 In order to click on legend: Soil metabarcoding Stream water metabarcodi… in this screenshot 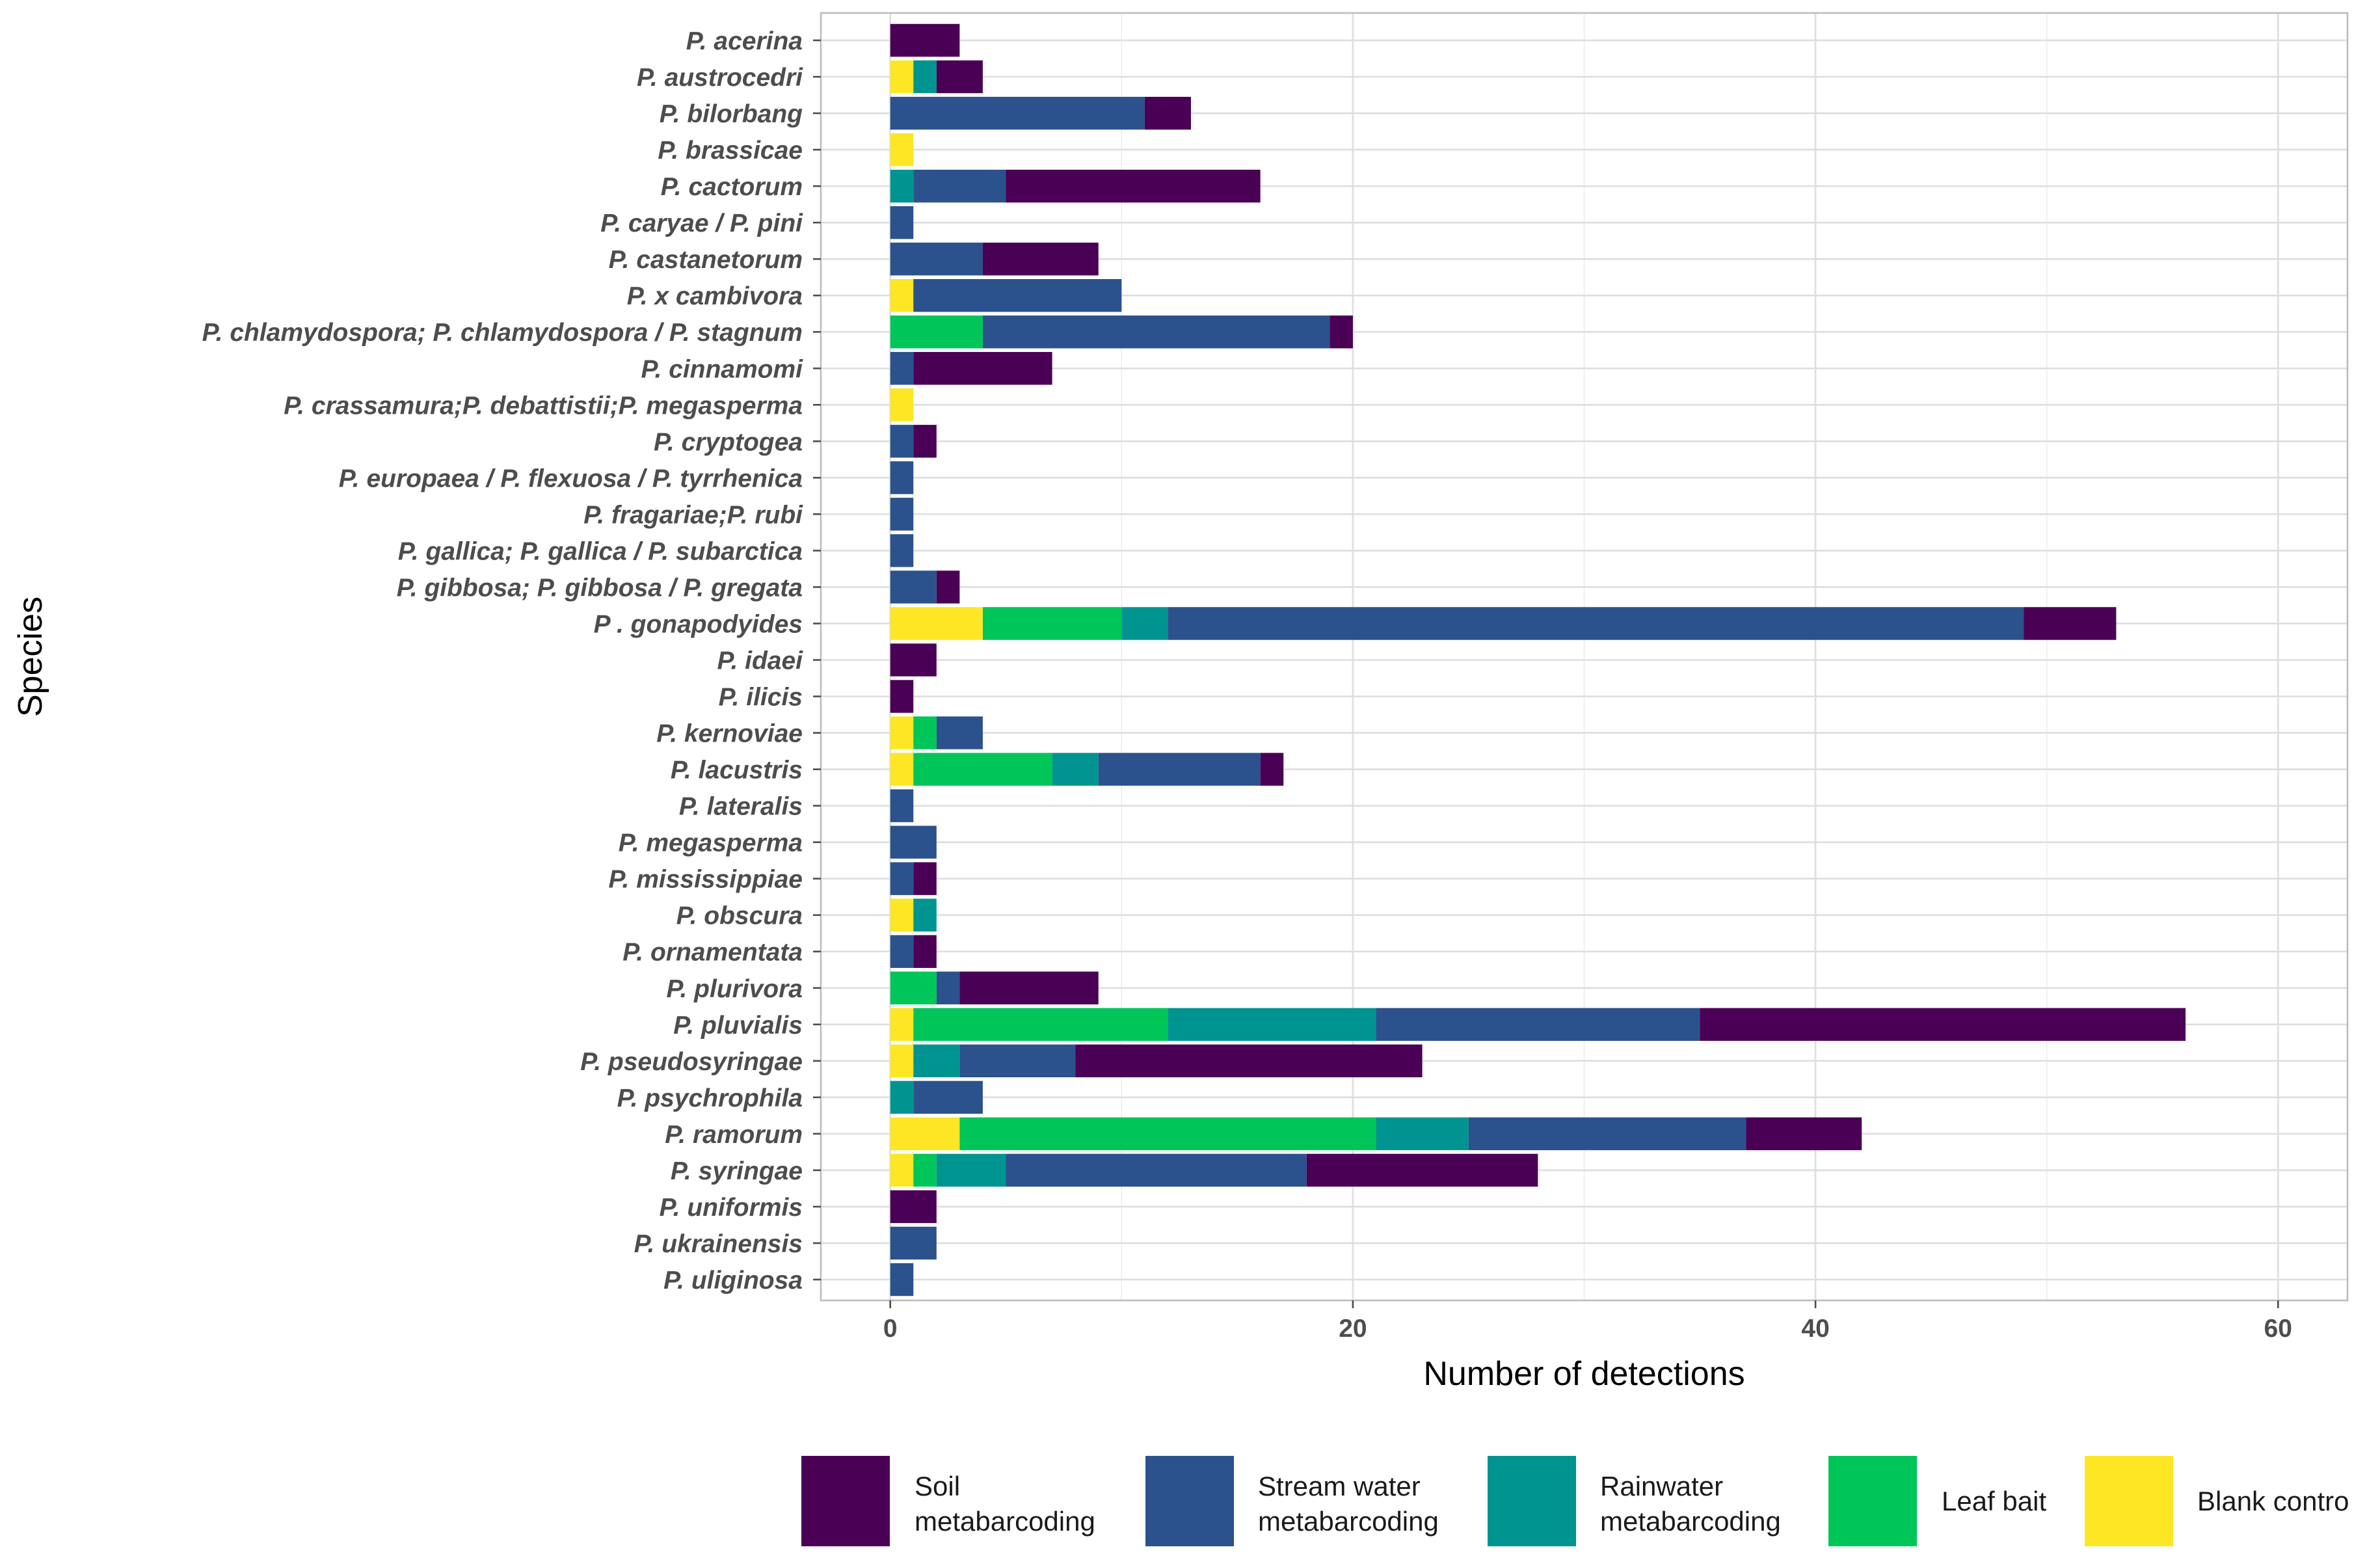, I will do `click(1575, 1501)`.